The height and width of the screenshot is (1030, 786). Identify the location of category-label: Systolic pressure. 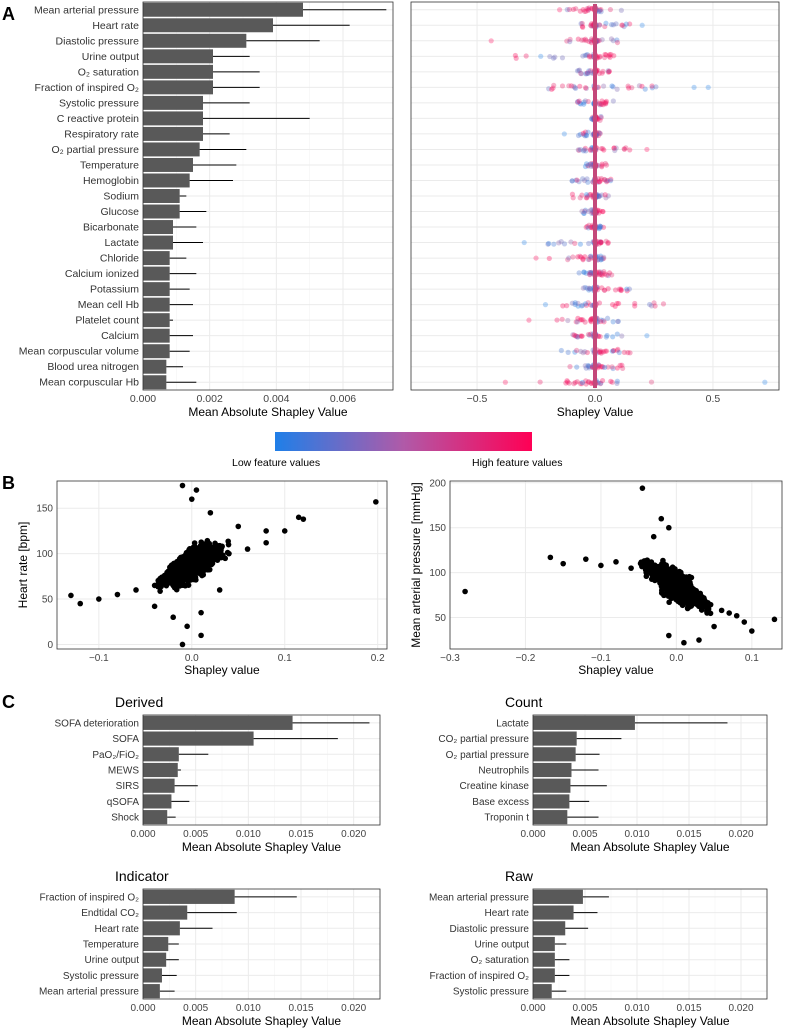
(491, 992).